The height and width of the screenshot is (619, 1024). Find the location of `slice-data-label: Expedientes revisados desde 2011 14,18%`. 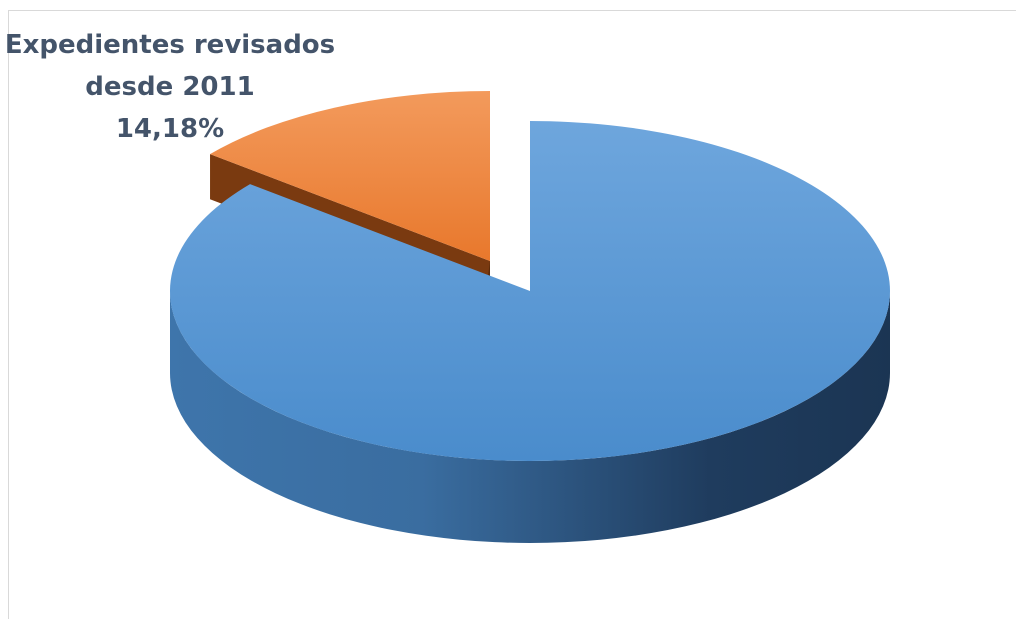

slice-data-label: Expedientes revisados desde 2011 14,18% is located at coordinates (170, 87).